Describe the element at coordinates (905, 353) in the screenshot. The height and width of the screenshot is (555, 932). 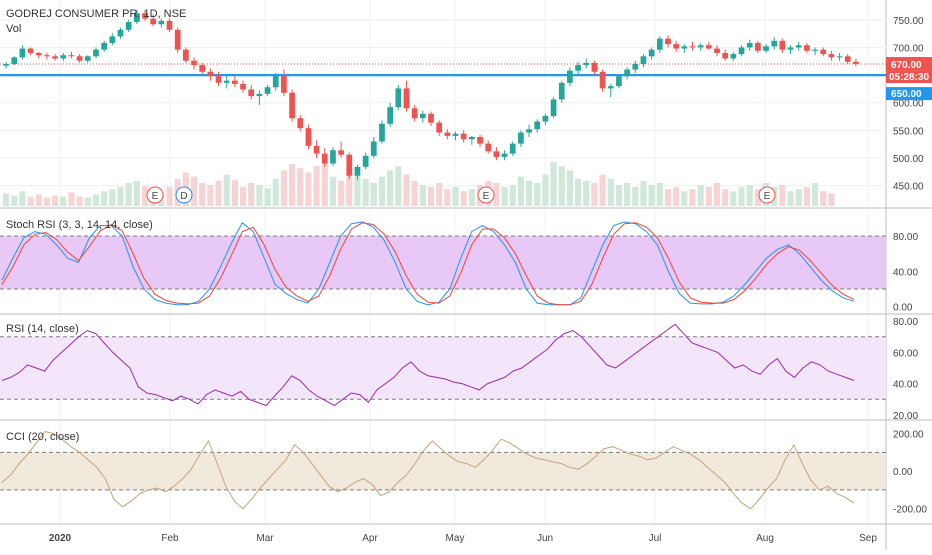
I see `indicator-axis-tick: 60.00` at that location.